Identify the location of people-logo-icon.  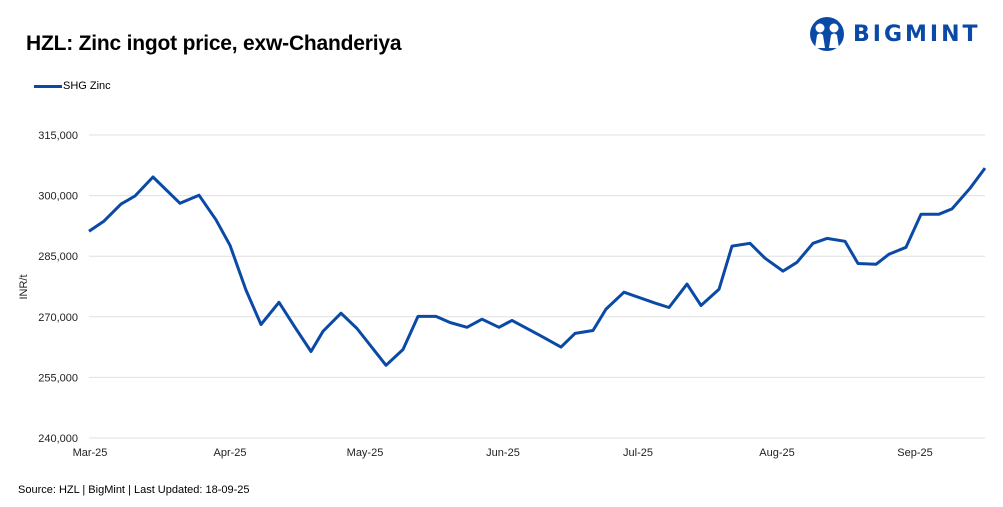
(827, 34).